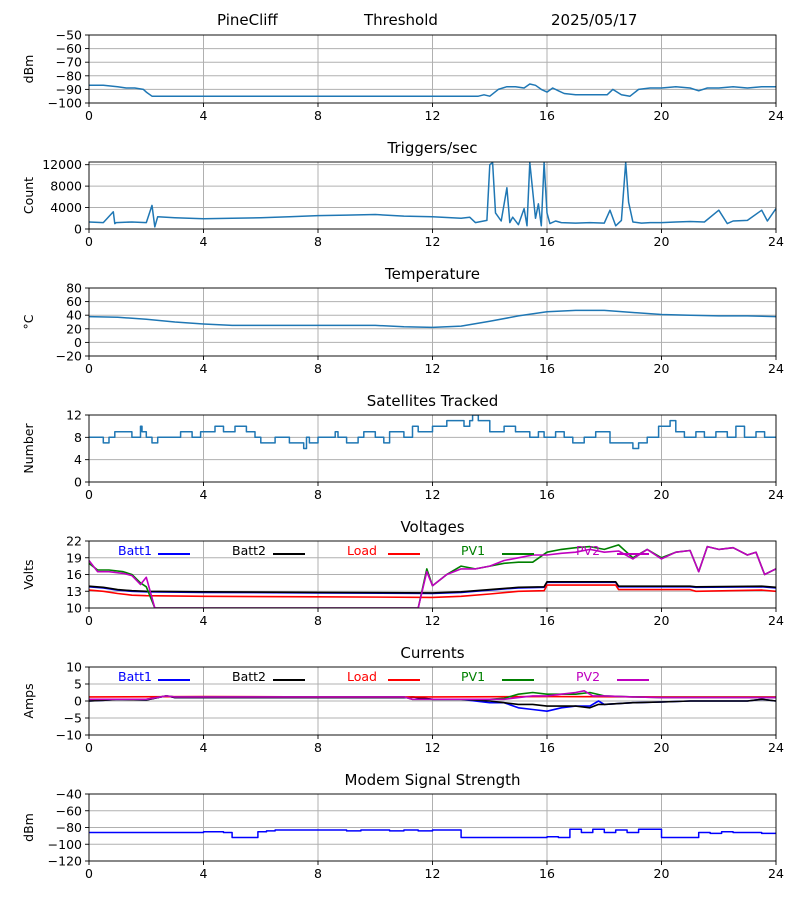 This screenshot has width=800, height=900. I want to click on panel-5-load-line, so click(432, 591).